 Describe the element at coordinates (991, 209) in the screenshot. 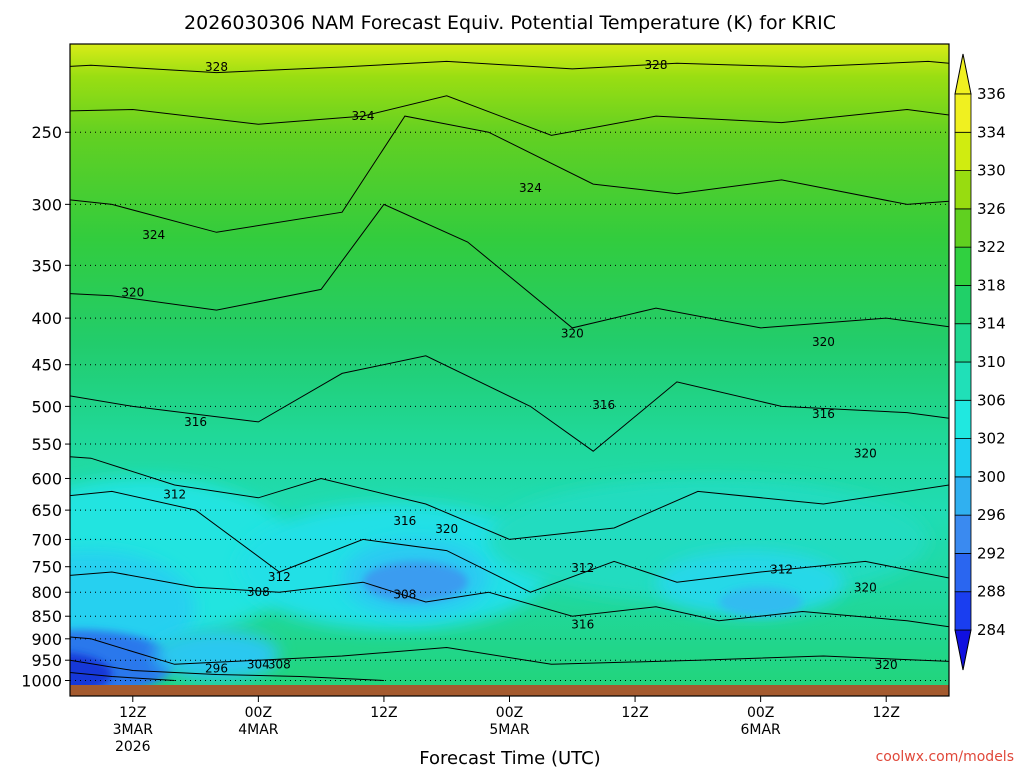

I see `colorbar-label-326: 326` at that location.